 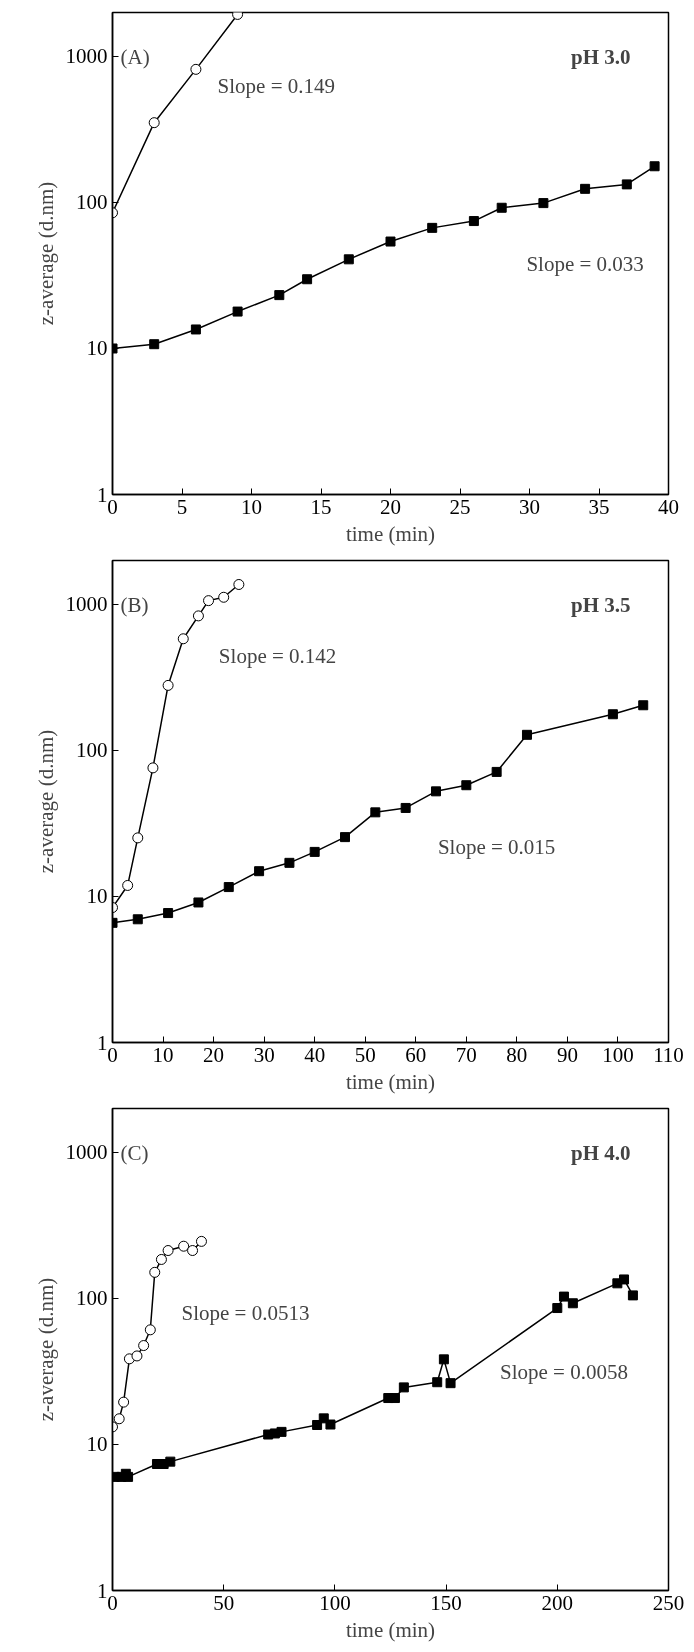 What do you see at coordinates (416, 1054) in the screenshot?
I see `x-tick-label: 60` at bounding box center [416, 1054].